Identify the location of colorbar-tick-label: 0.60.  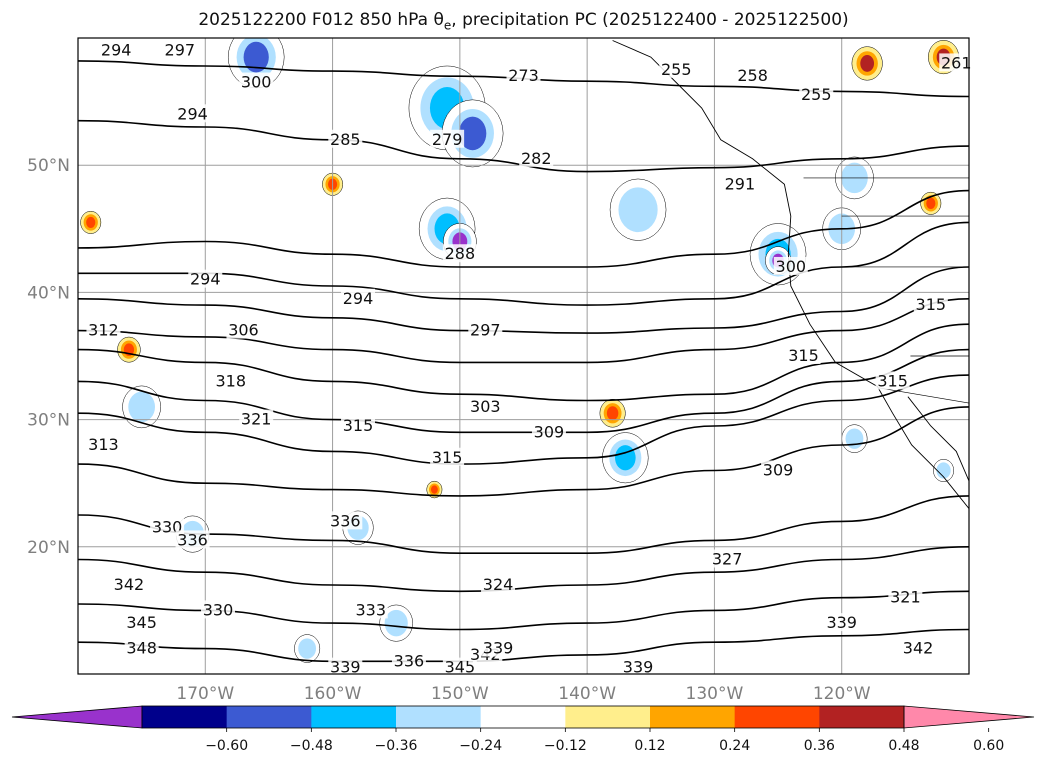
(988, 746).